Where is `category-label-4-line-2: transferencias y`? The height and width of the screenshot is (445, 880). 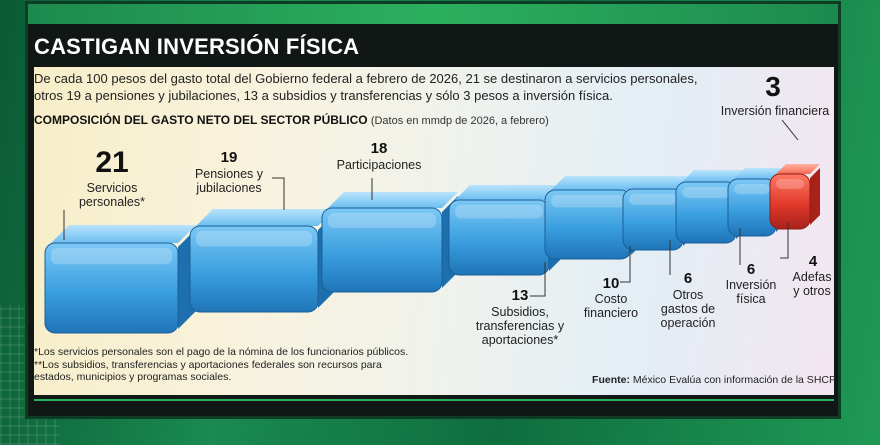 category-label-4-line-2: transferencias y is located at coordinates (520, 326).